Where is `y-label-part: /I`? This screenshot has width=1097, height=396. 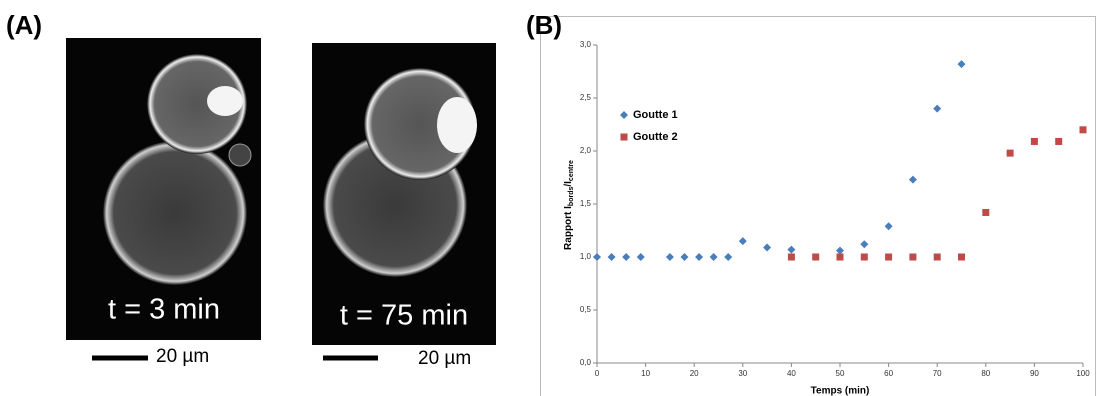
y-label-part: /I is located at coordinates (568, 184).